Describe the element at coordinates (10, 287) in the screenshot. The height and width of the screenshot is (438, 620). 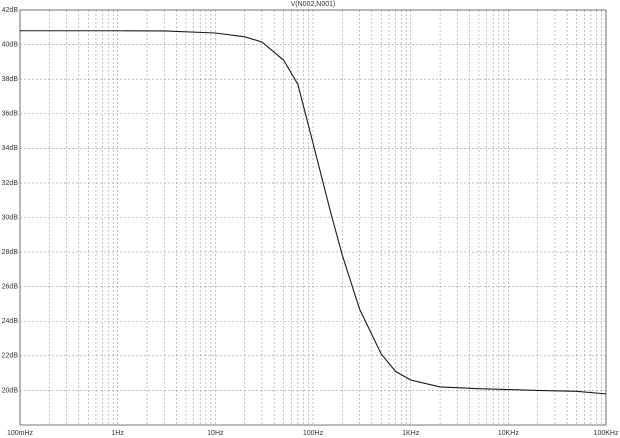
I see `y-tick-label: 26dB` at that location.